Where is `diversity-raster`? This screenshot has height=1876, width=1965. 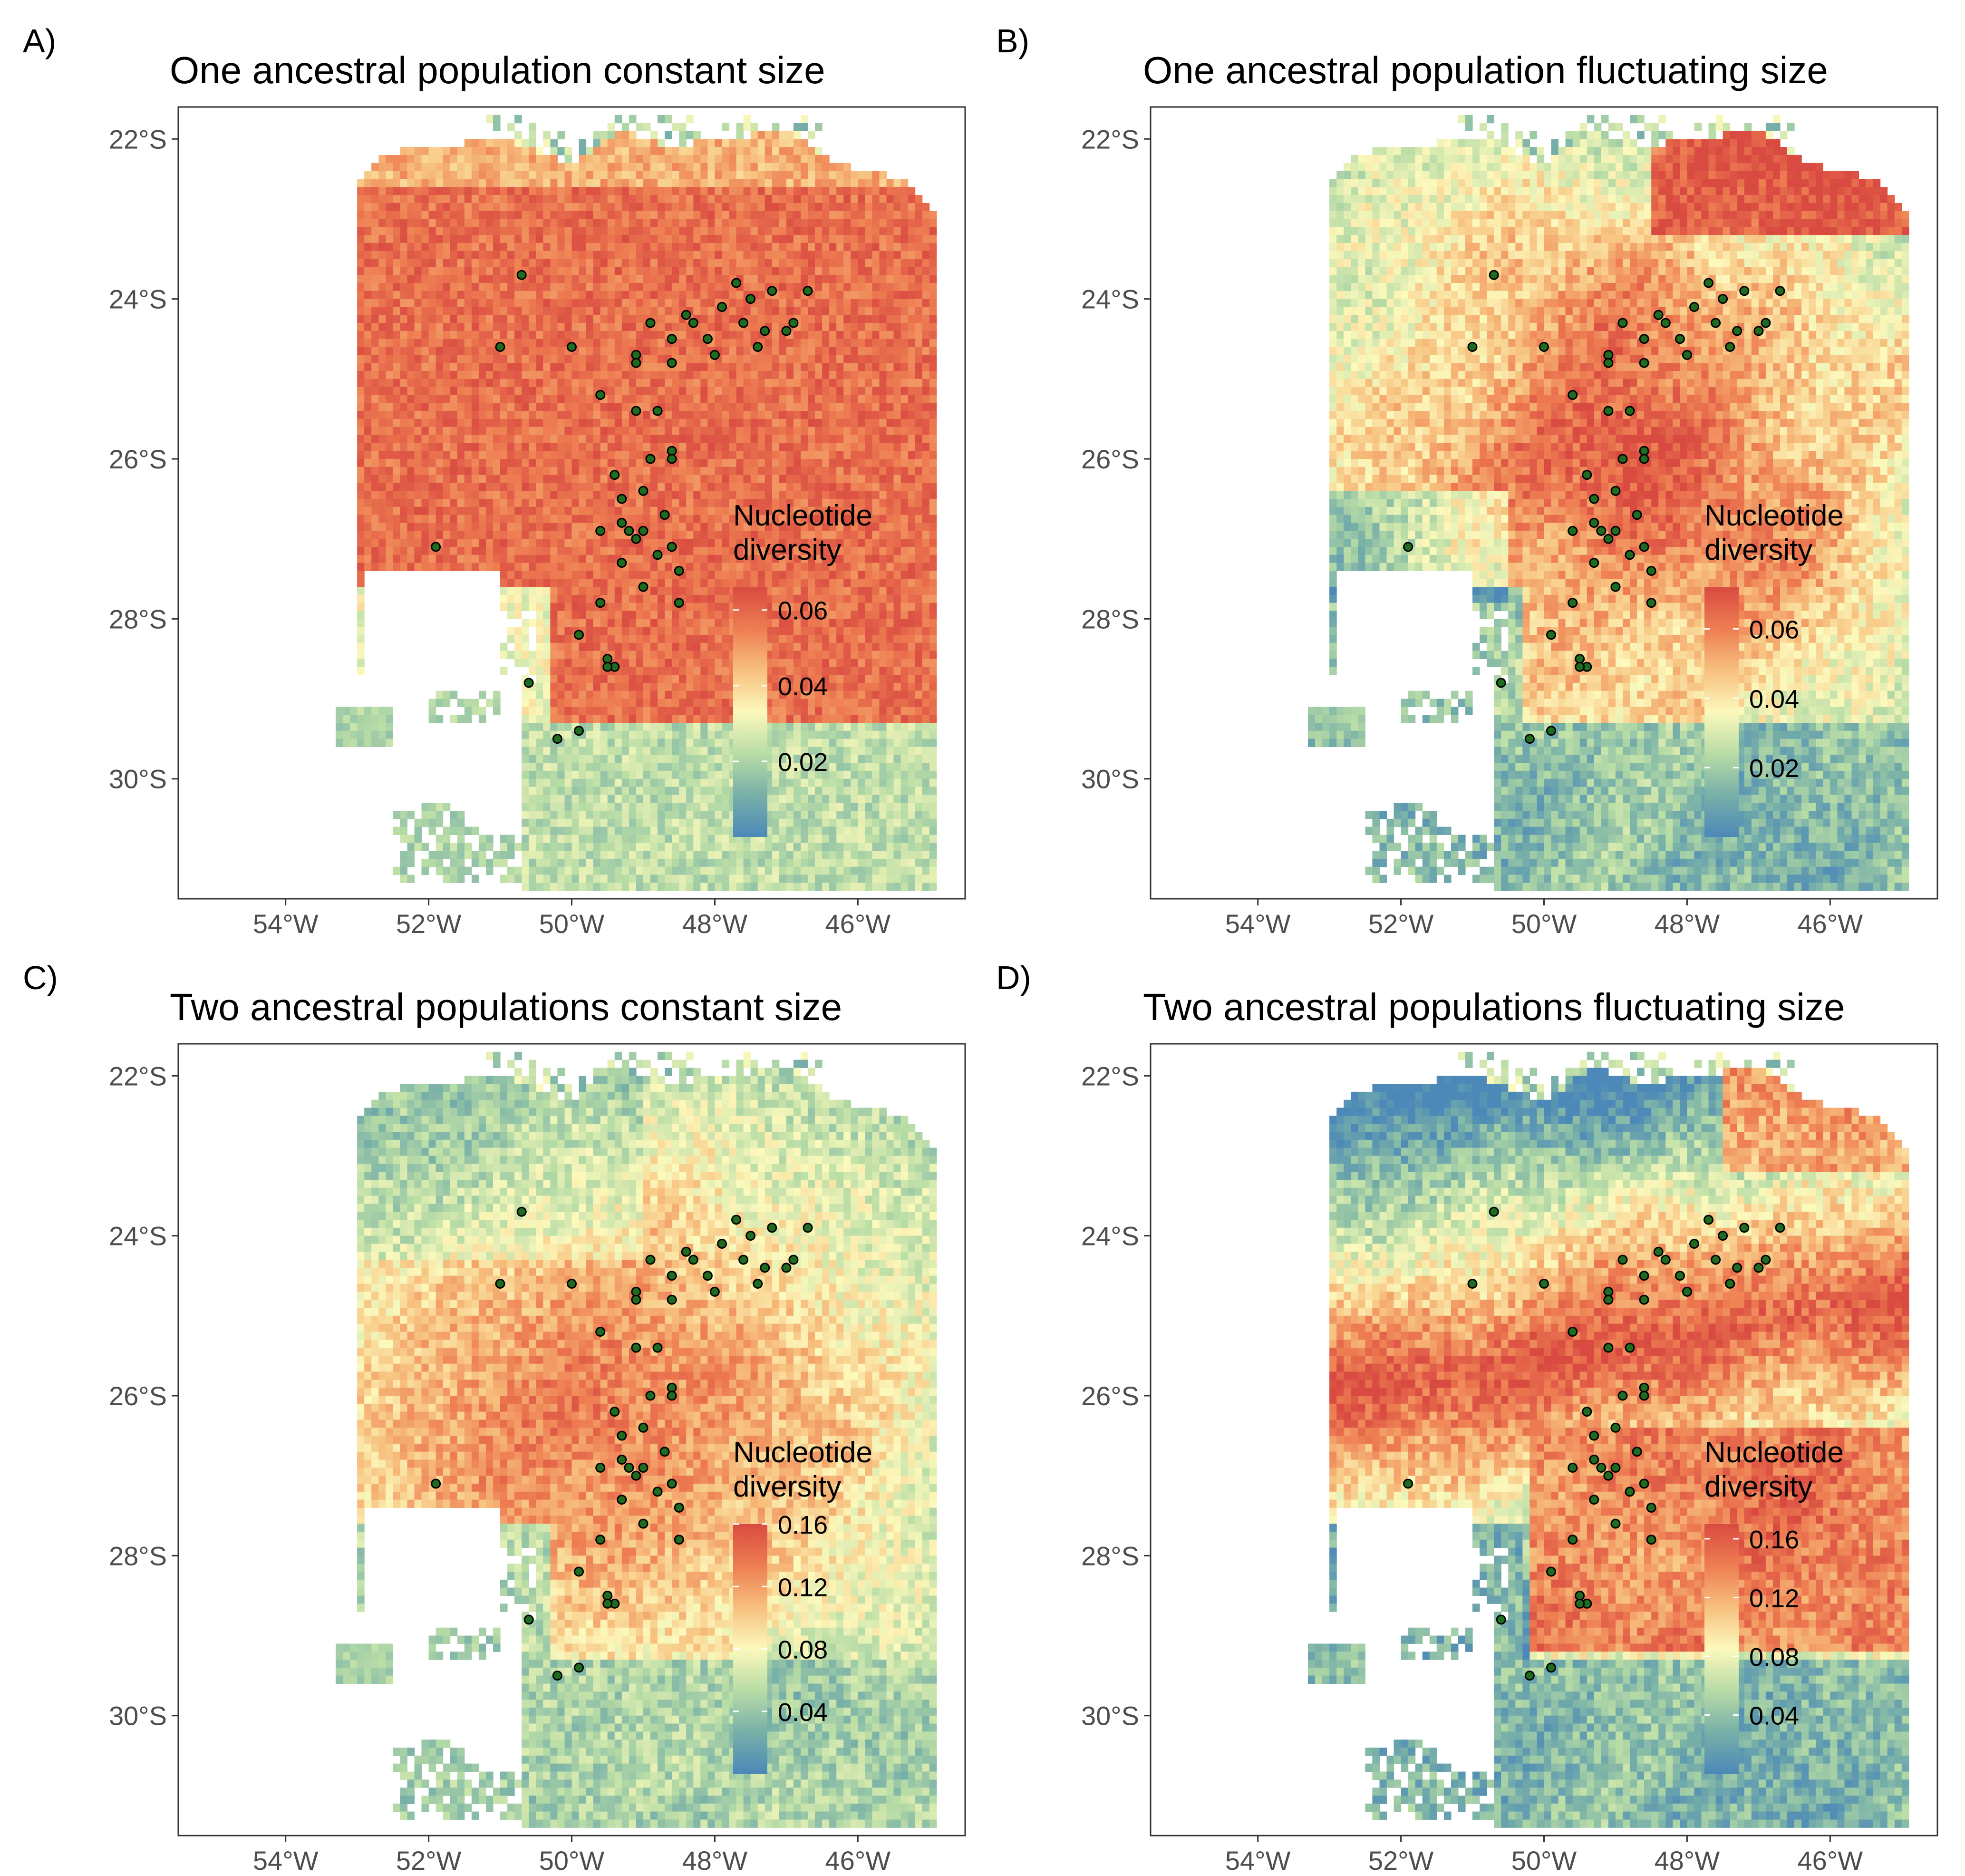 diversity-raster is located at coordinates (637, 503).